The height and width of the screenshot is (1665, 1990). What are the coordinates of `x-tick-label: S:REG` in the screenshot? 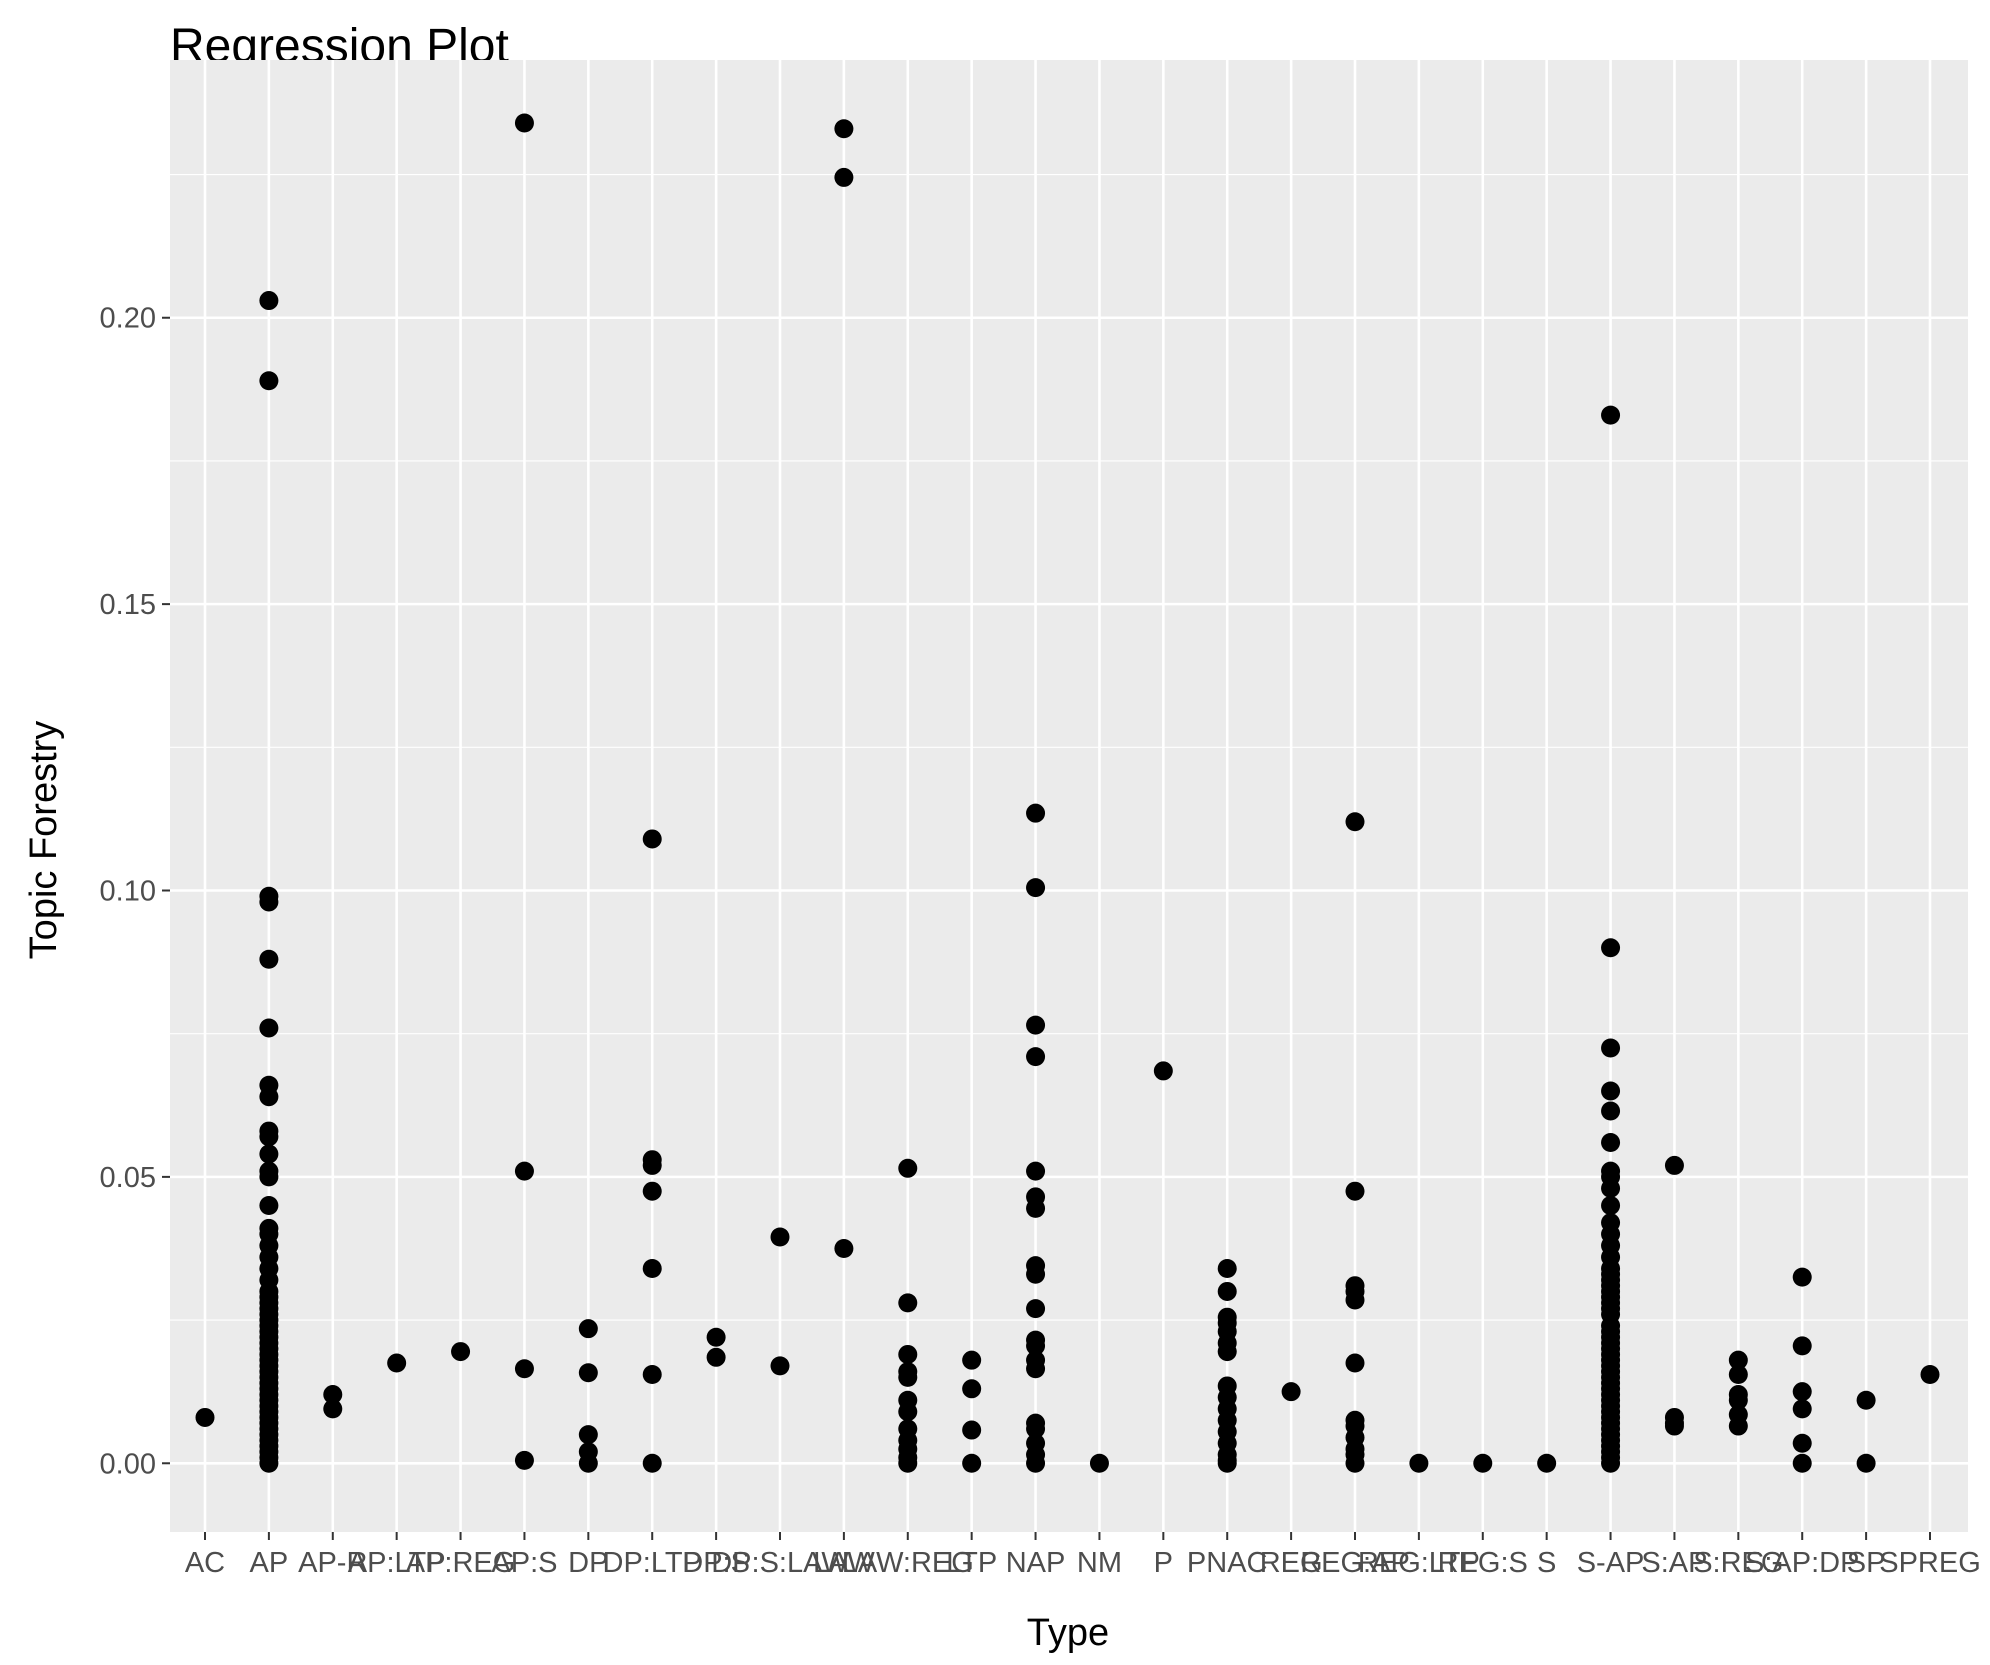 It's located at (1738, 1563).